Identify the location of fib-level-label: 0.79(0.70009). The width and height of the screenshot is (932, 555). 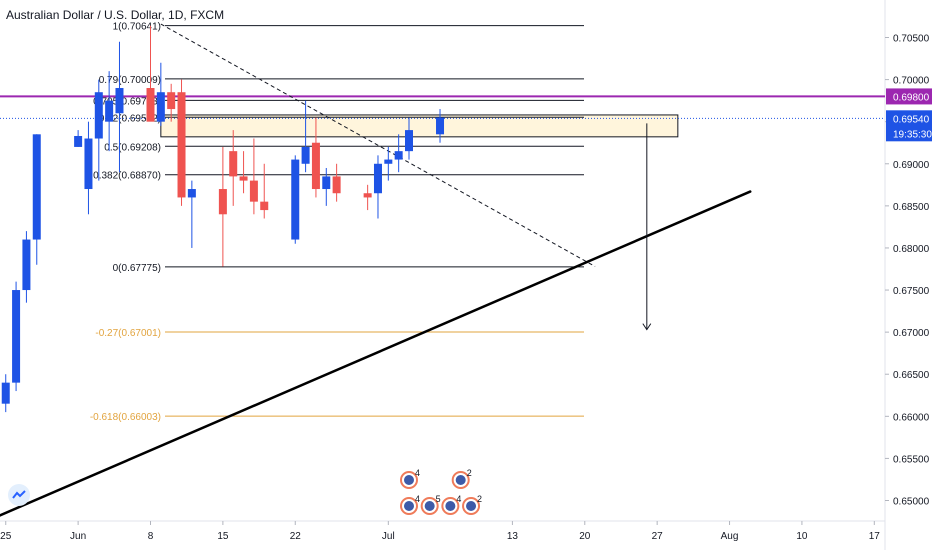
(130, 80).